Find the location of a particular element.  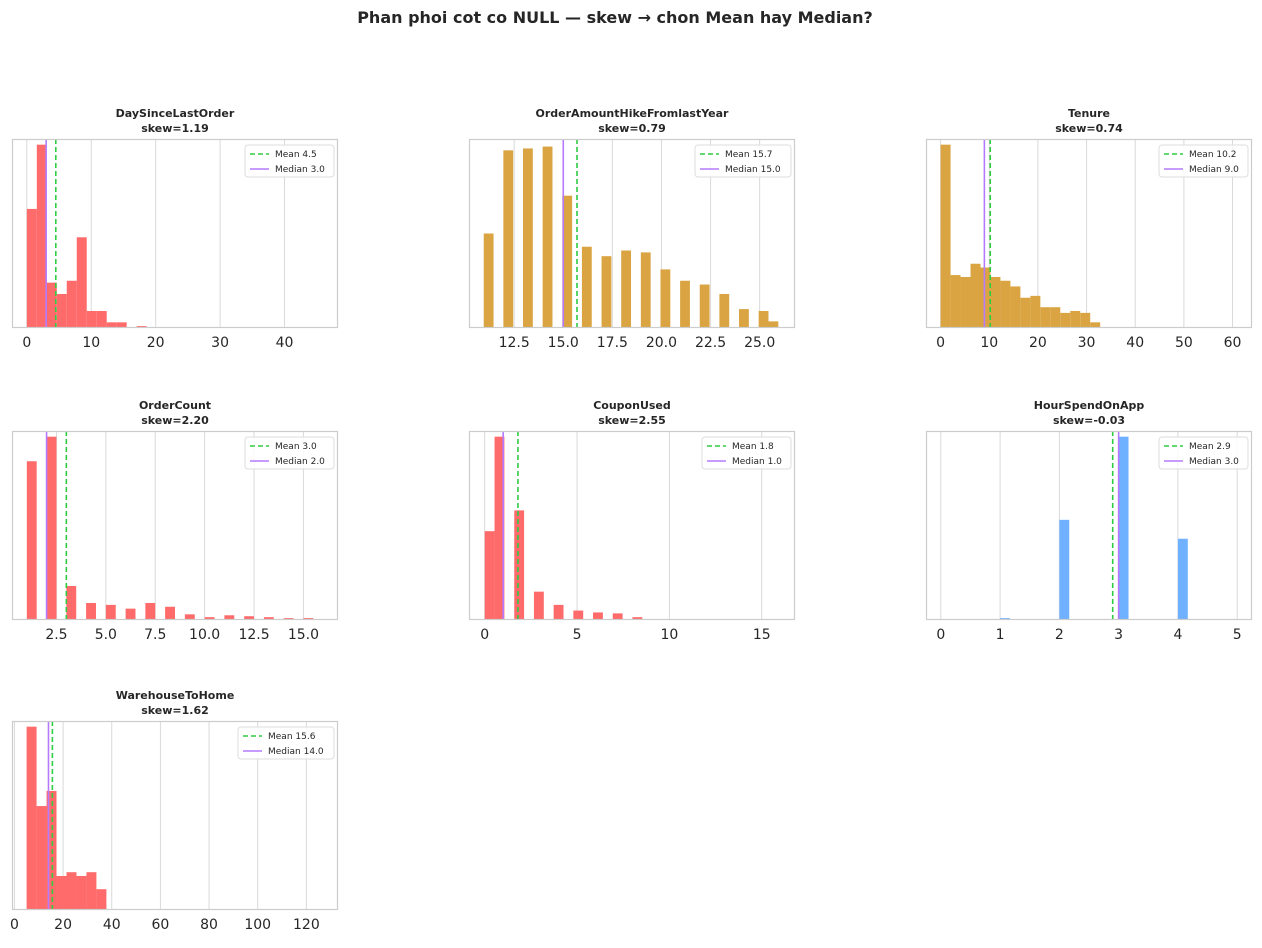

x-tick-label: 1 is located at coordinates (1000, 635).